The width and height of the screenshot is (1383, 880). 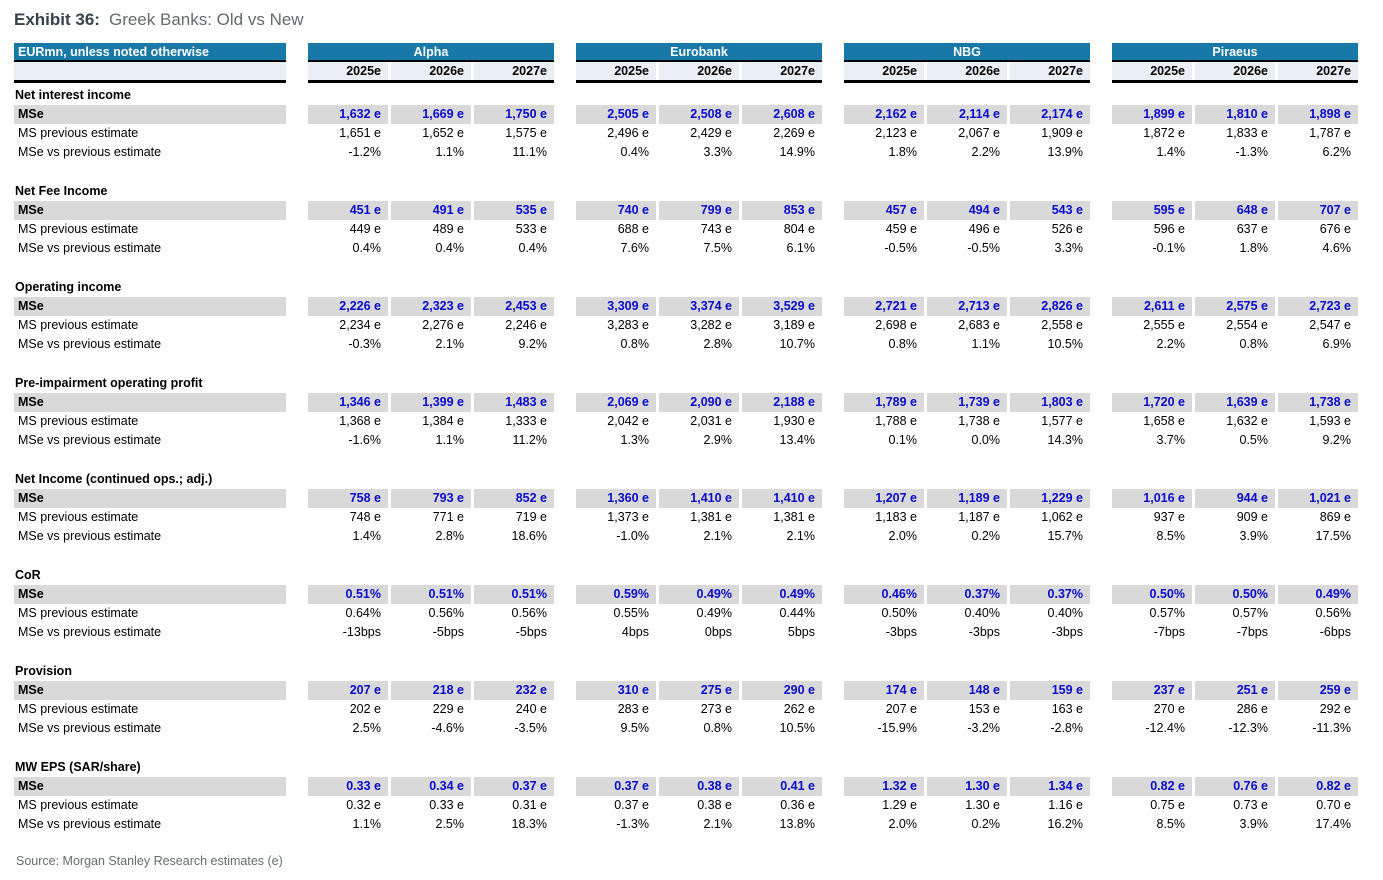 What do you see at coordinates (363, 613) in the screenshot?
I see `value-cell: 0.64%` at bounding box center [363, 613].